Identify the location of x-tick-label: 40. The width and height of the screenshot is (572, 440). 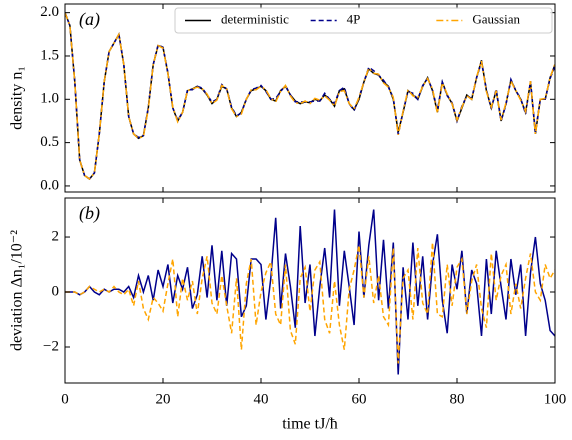
(261, 399).